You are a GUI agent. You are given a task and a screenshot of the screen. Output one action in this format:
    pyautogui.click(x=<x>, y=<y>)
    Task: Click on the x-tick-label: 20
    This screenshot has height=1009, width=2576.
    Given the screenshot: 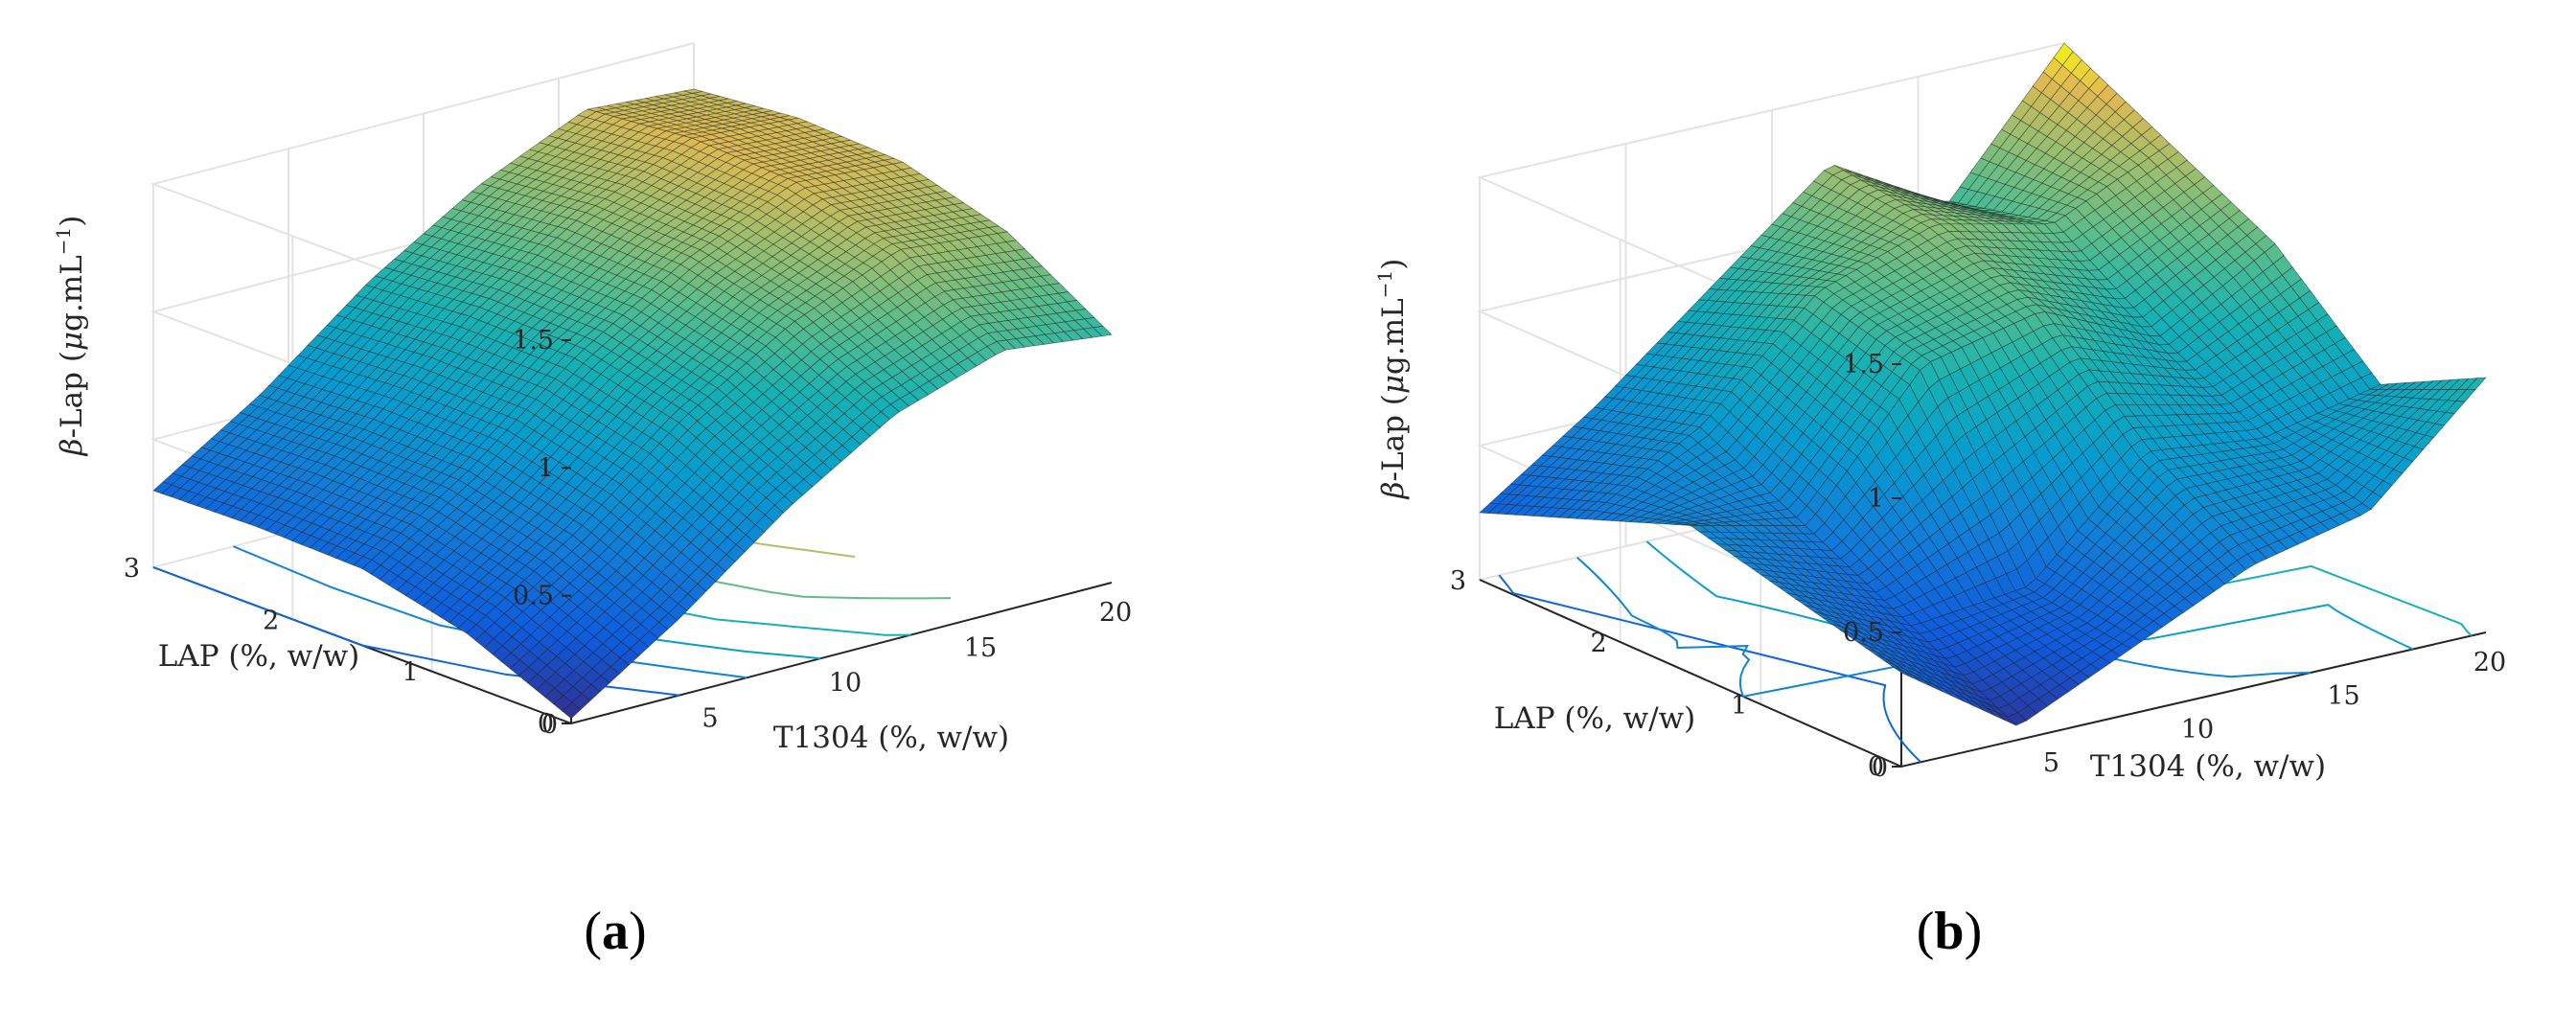 What is the action you would take?
    pyautogui.click(x=1115, y=613)
    